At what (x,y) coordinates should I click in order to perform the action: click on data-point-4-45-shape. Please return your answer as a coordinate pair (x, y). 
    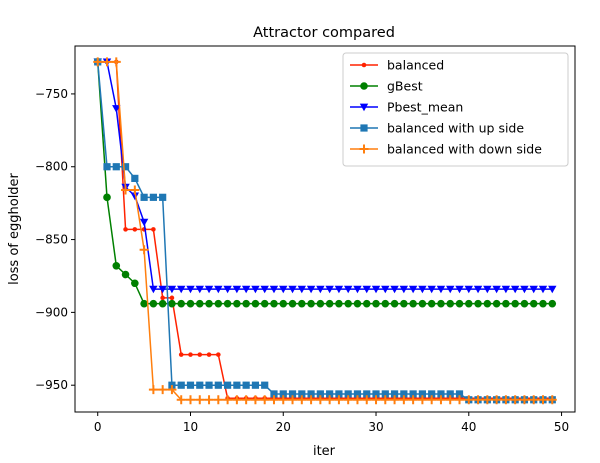
    Looking at the image, I should click on (515, 400).